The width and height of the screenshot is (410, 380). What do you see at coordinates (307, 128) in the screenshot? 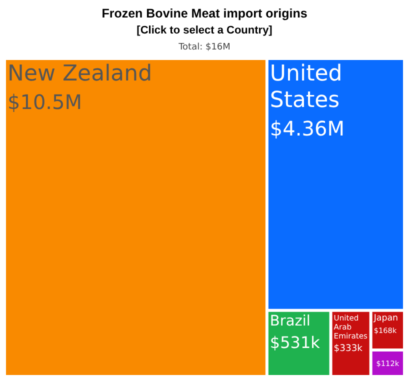
I see `data-label: $4.36M` at bounding box center [307, 128].